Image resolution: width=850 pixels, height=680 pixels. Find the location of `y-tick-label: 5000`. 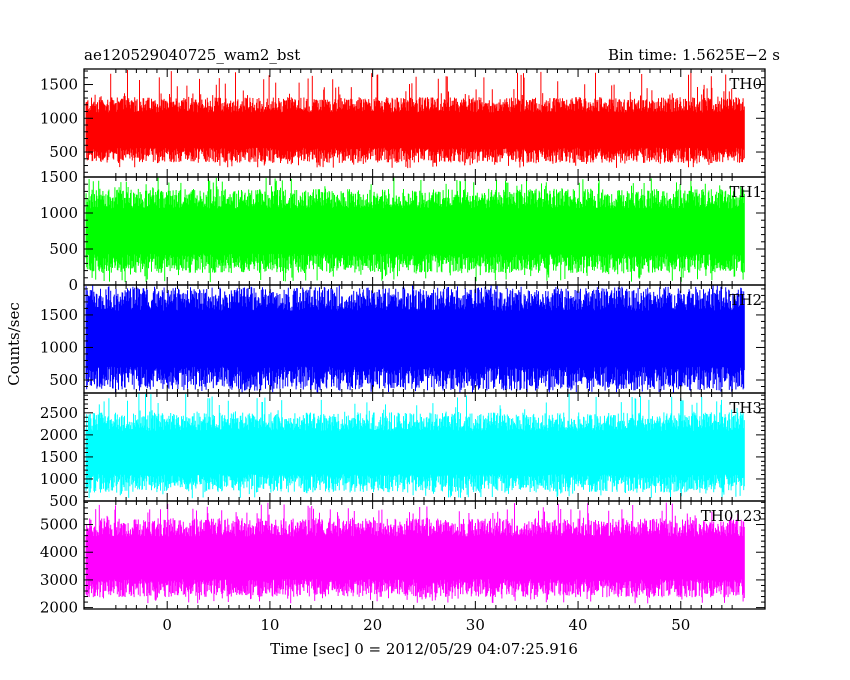

y-tick-label: 5000 is located at coordinates (59, 525).